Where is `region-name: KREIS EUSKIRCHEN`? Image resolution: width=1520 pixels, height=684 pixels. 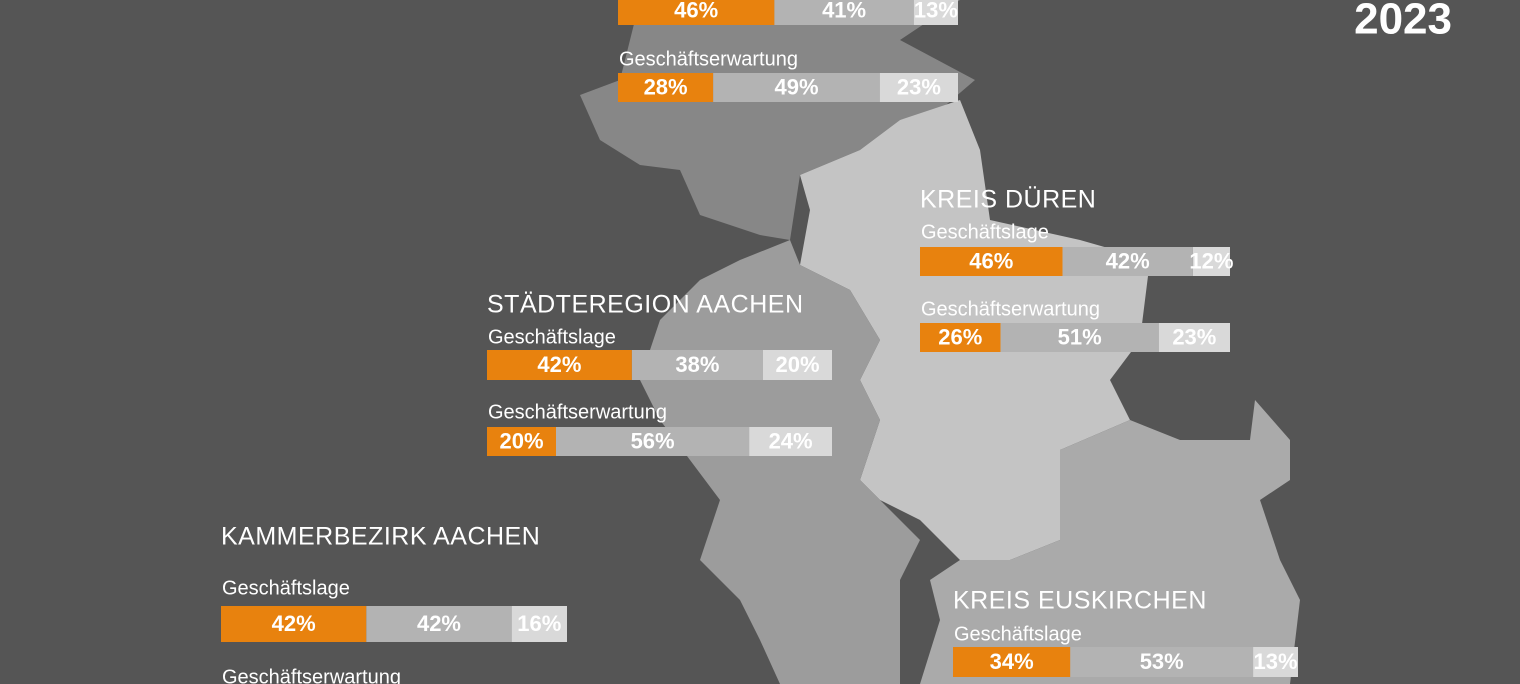 region-name: KREIS EUSKIRCHEN is located at coordinates (1080, 601).